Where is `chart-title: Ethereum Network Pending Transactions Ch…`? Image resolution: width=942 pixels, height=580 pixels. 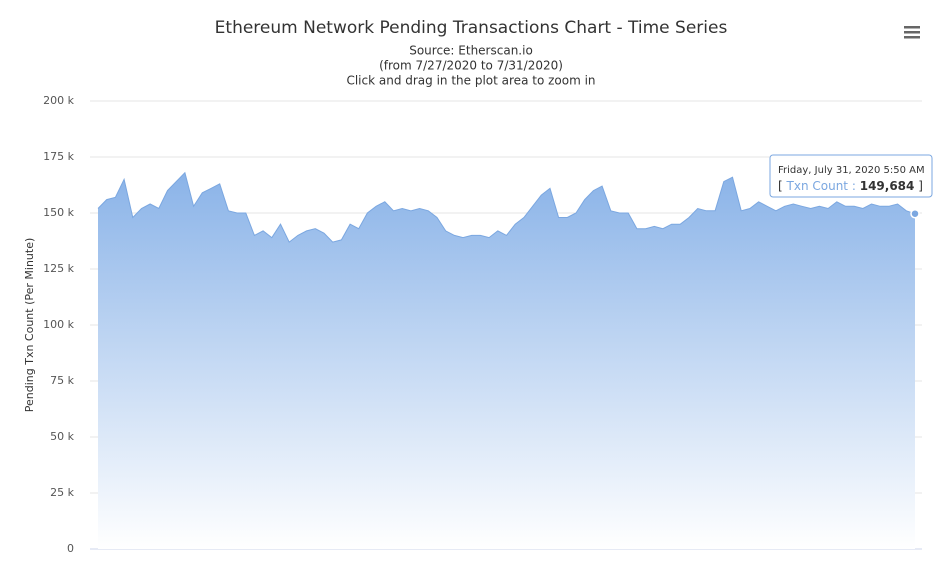 chart-title: Ethereum Network Pending Transactions Ch… is located at coordinates (471, 28).